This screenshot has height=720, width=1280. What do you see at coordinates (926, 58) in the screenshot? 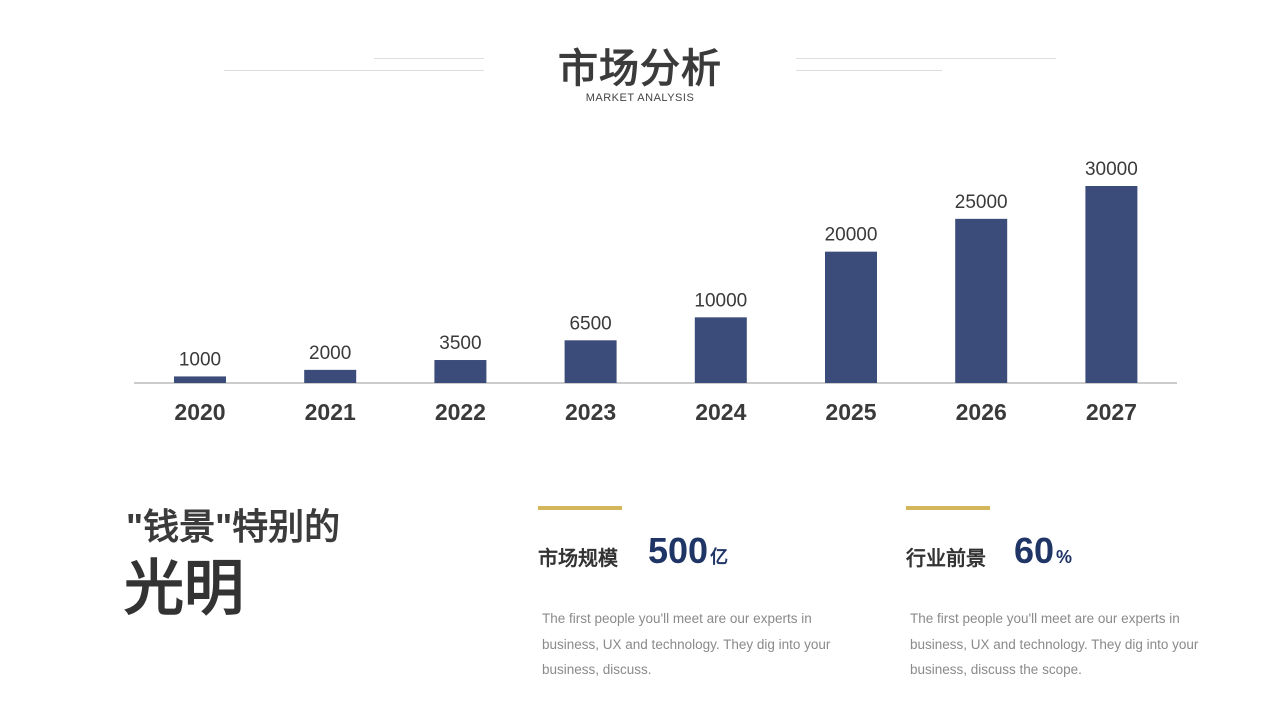
I see `header-divider-right-top` at bounding box center [926, 58].